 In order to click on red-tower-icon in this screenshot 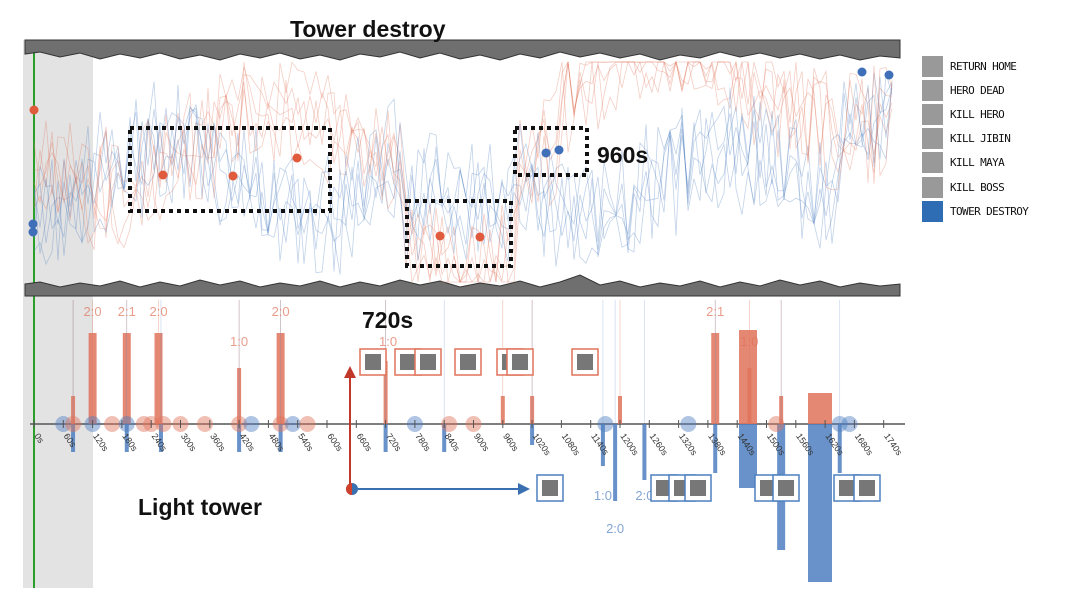, I will do `click(520, 362)`.